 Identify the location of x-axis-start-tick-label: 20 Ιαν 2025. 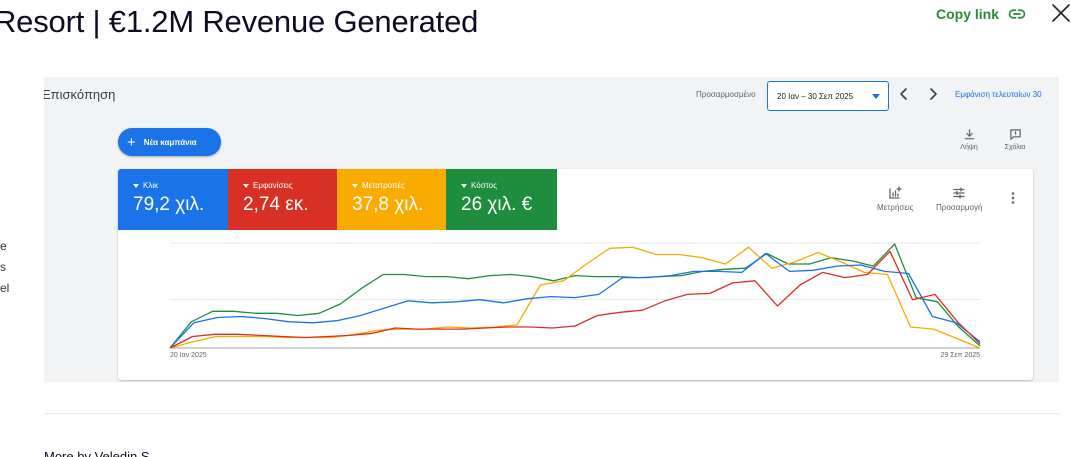
(188, 355).